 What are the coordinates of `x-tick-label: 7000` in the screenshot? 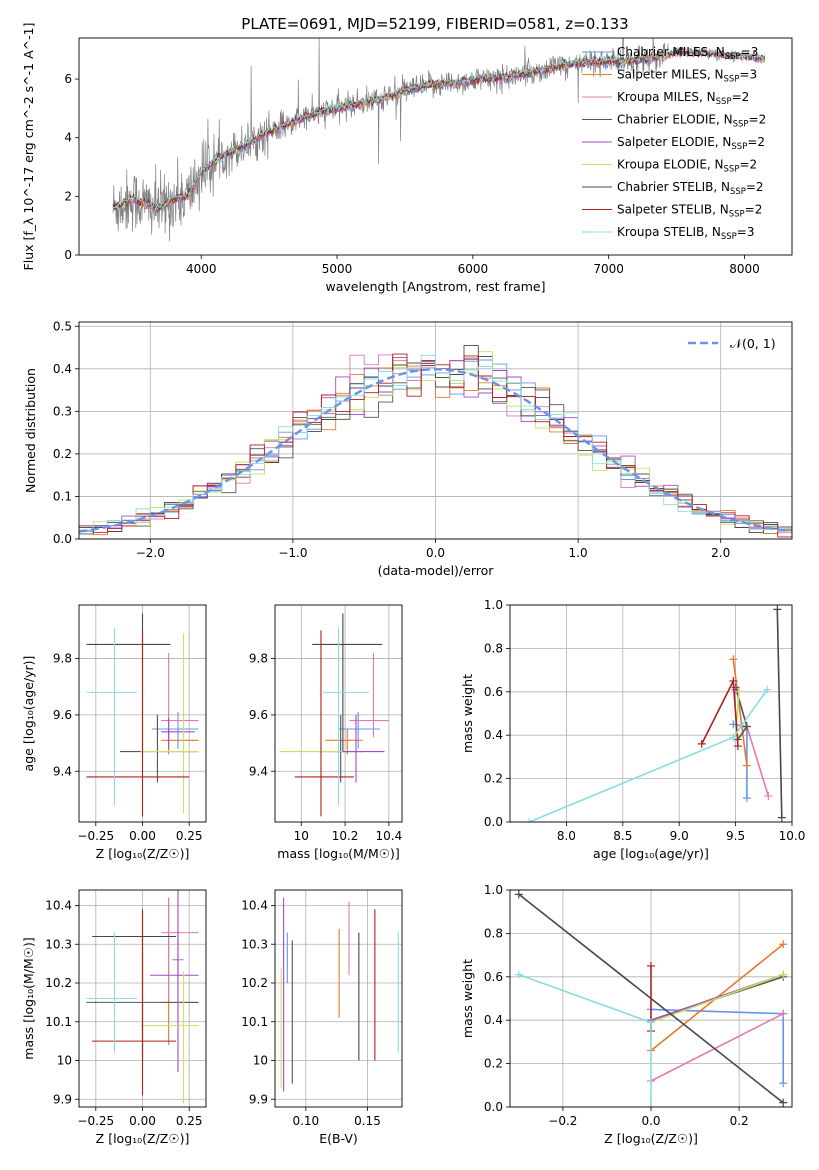 It's located at (608, 269).